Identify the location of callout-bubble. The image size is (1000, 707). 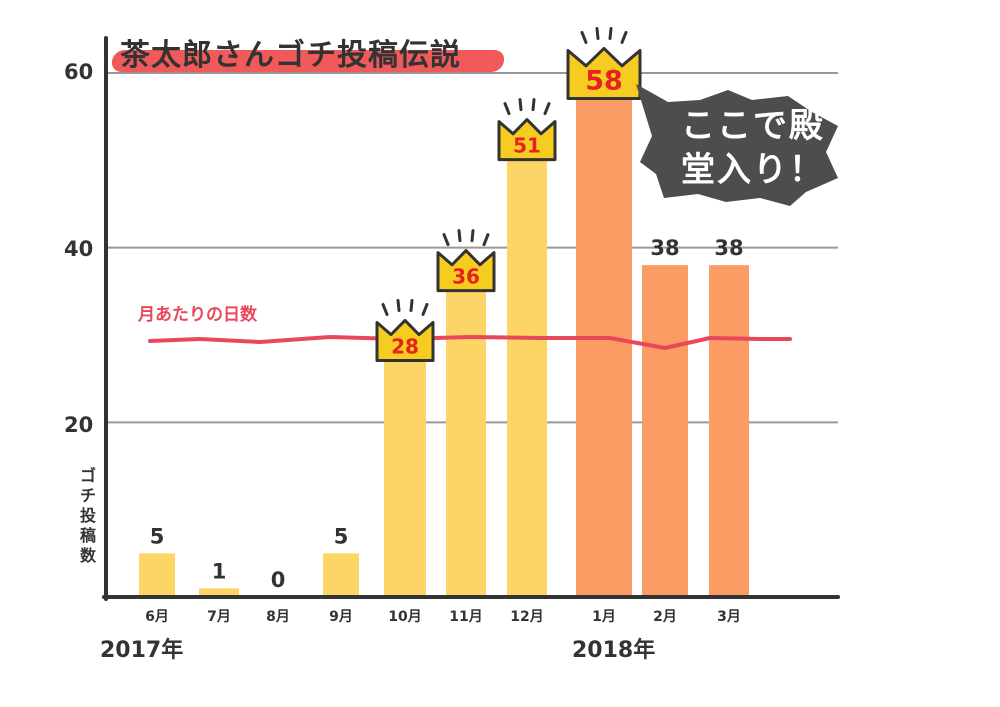
(737, 145).